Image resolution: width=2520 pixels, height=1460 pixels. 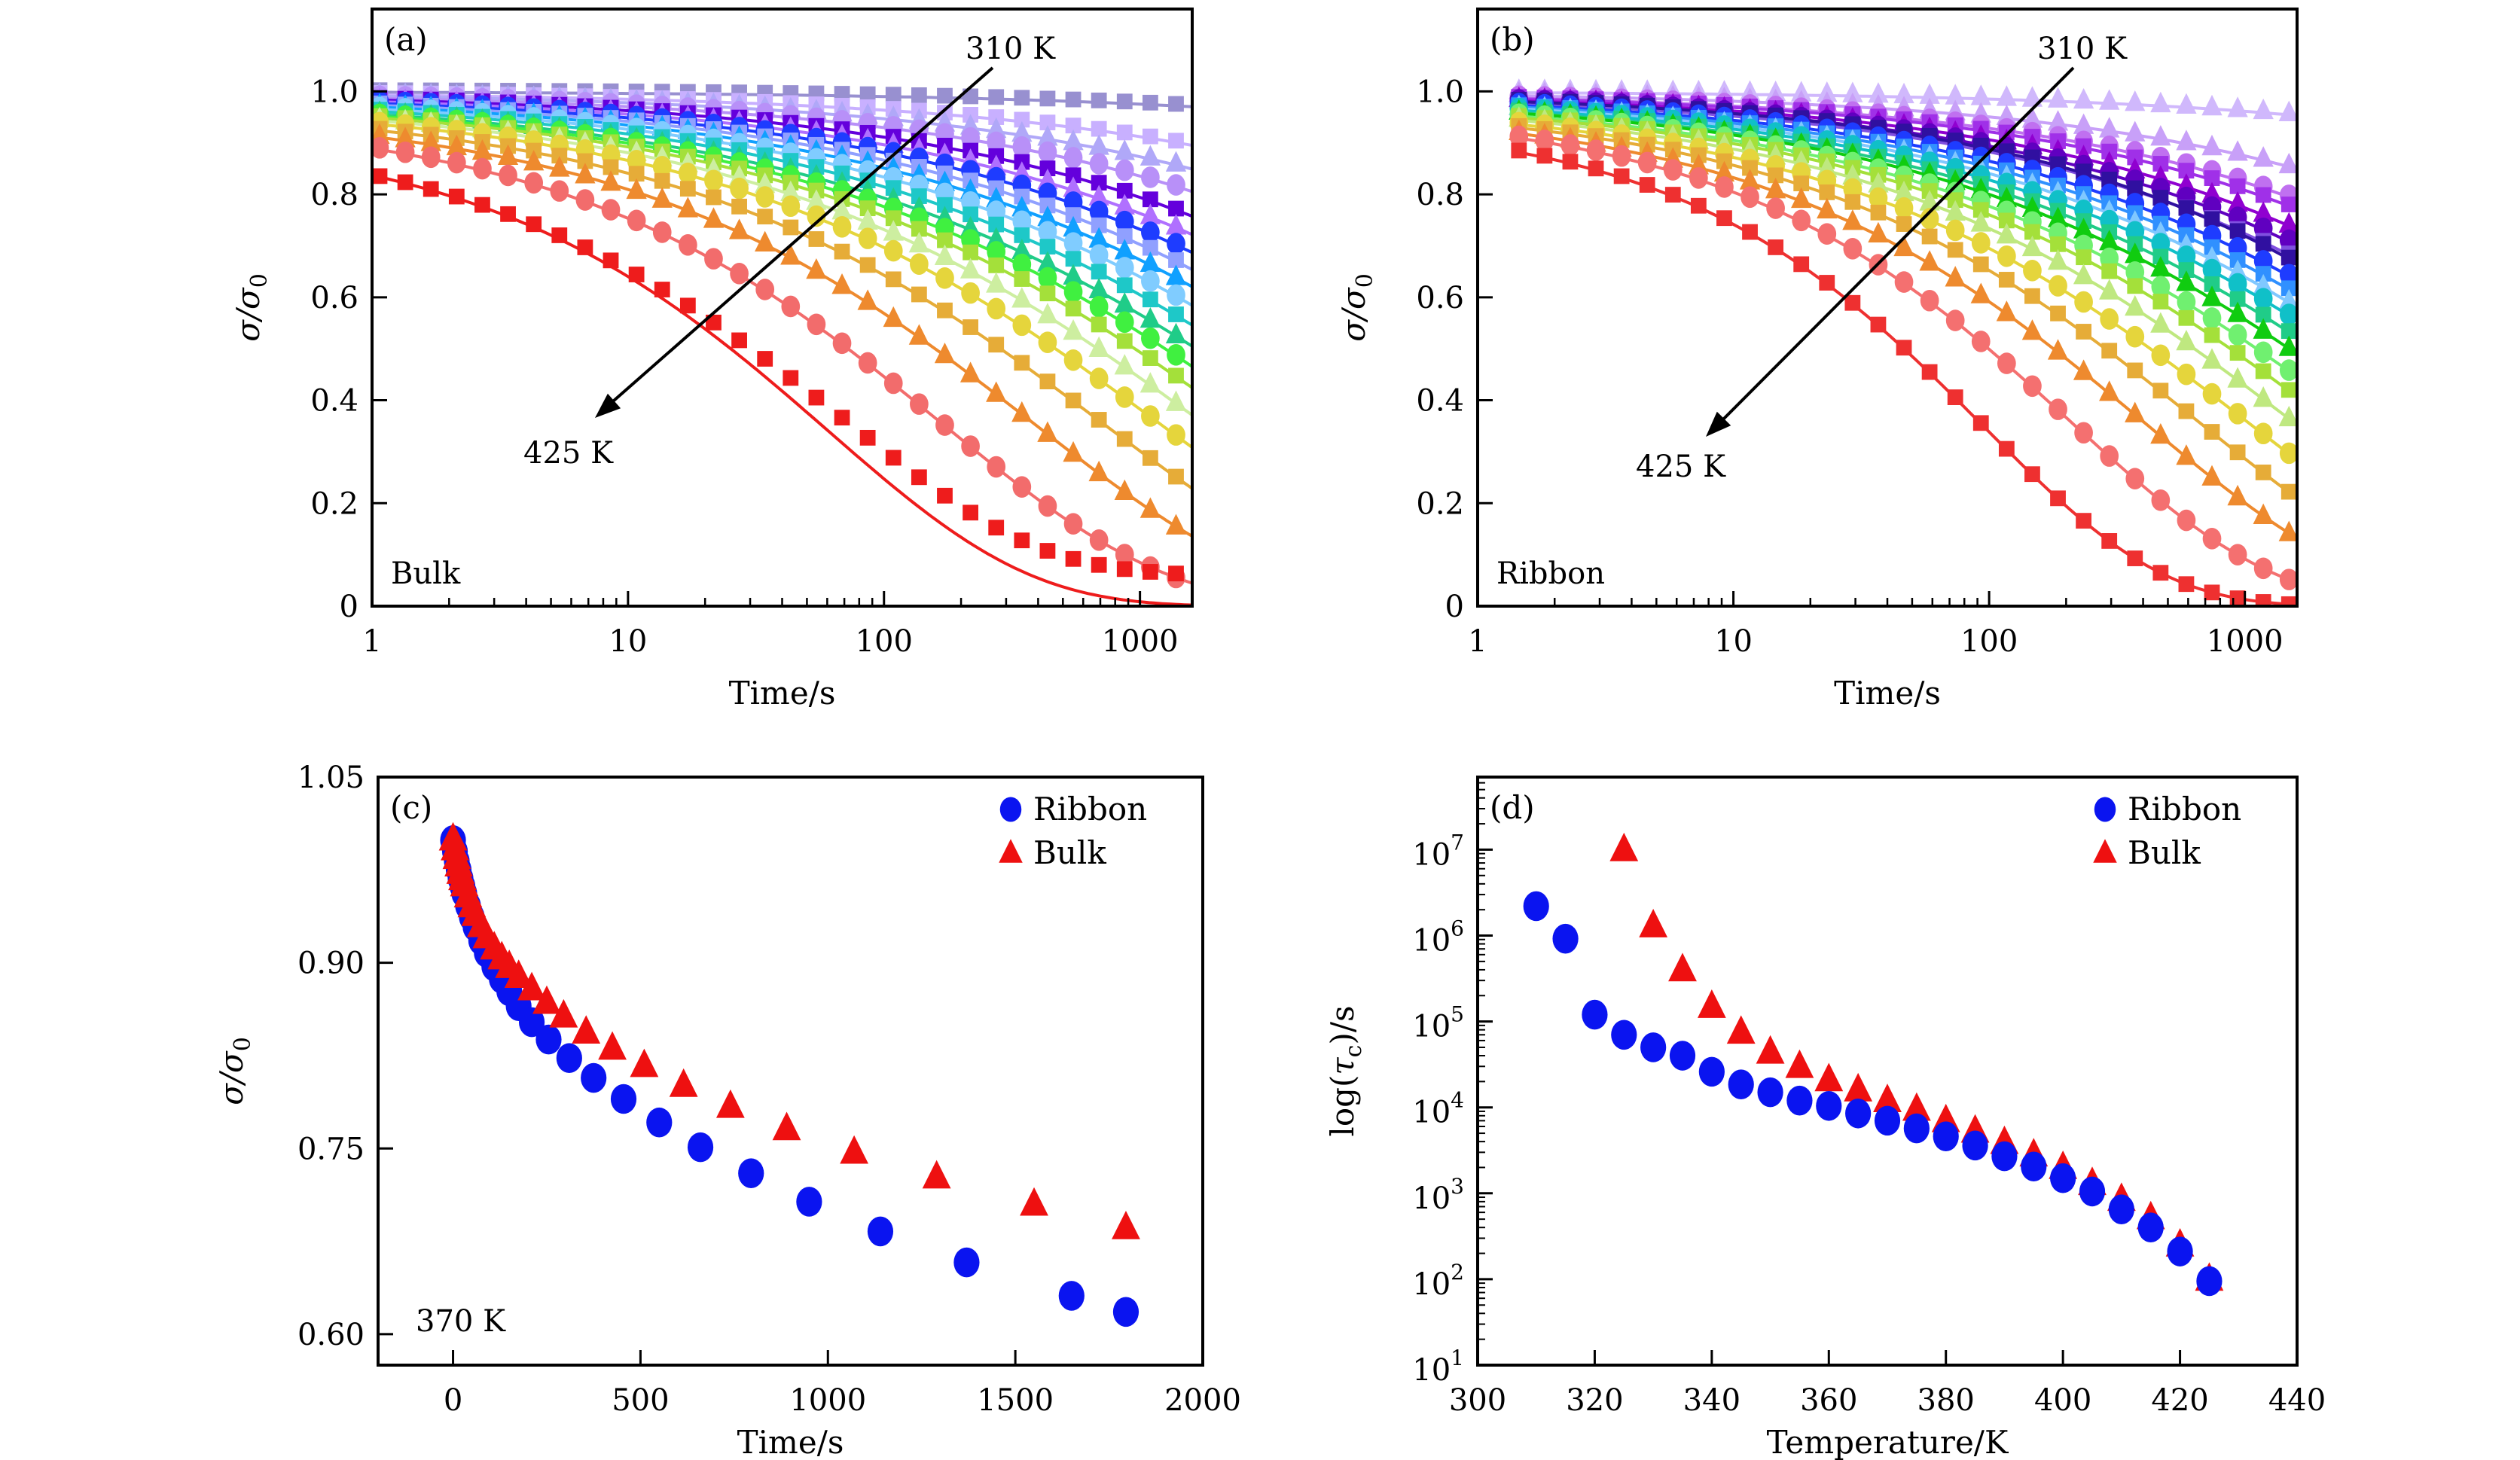 I want to click on x-tick-label: 1500, so click(x=1015, y=1400).